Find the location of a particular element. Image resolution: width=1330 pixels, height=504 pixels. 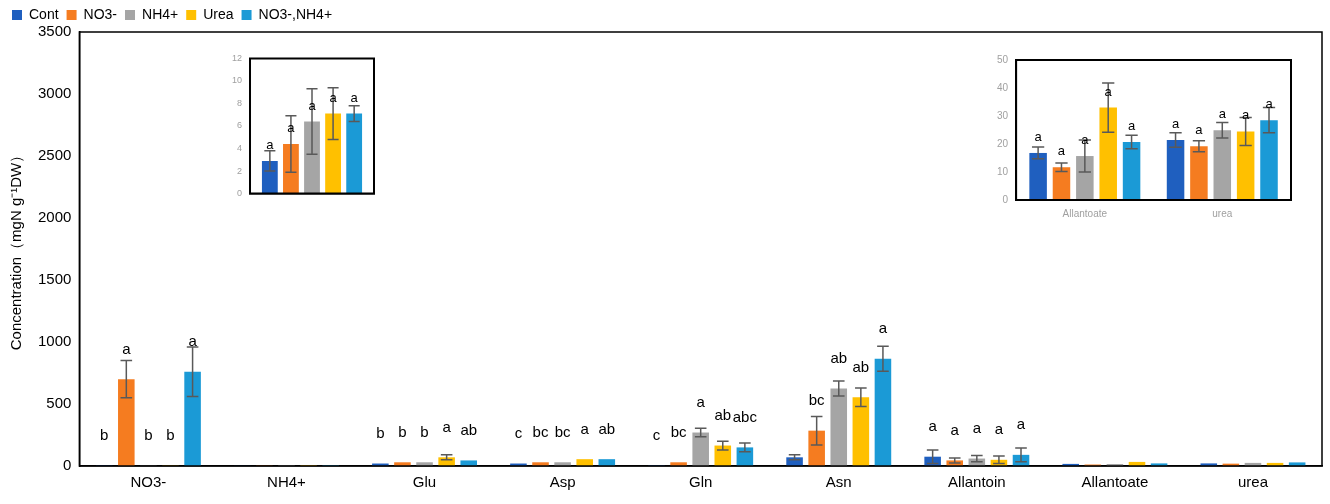

legend-label: Cont is located at coordinates (44, 13).